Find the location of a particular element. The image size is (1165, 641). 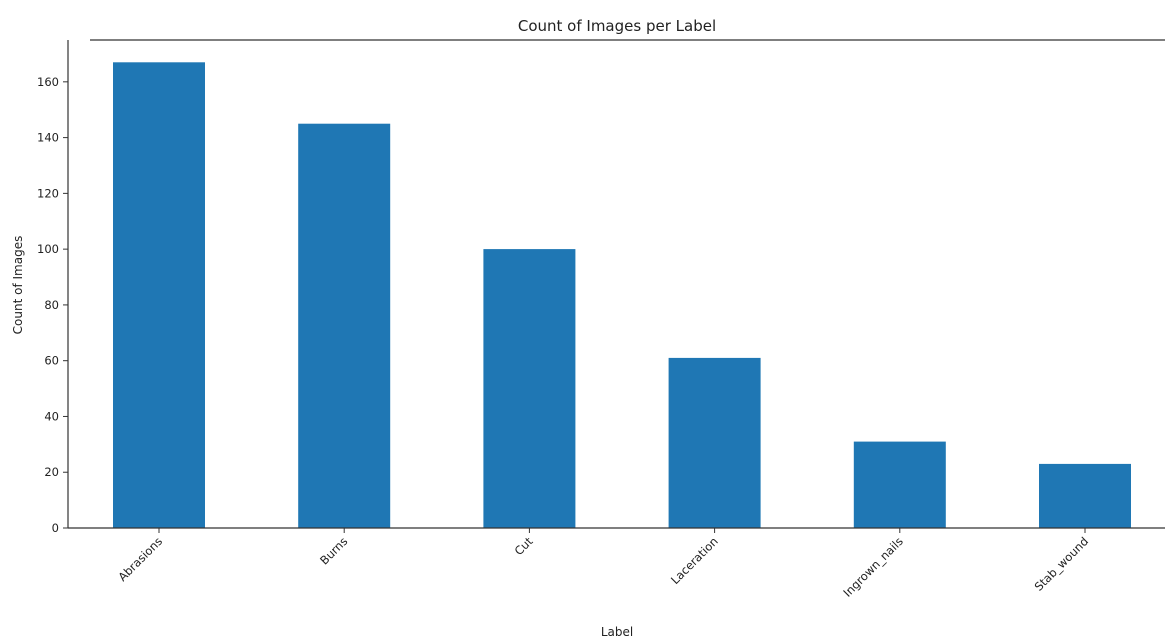

y-tick-label: 40 is located at coordinates (51, 416).